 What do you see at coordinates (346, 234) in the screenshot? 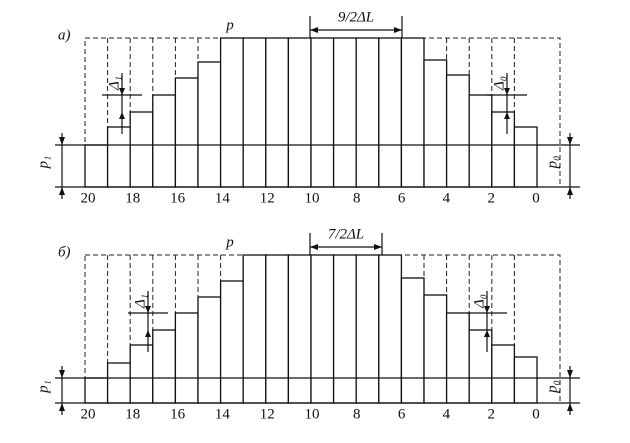
I see `span-label: 7/2ΔL` at bounding box center [346, 234].